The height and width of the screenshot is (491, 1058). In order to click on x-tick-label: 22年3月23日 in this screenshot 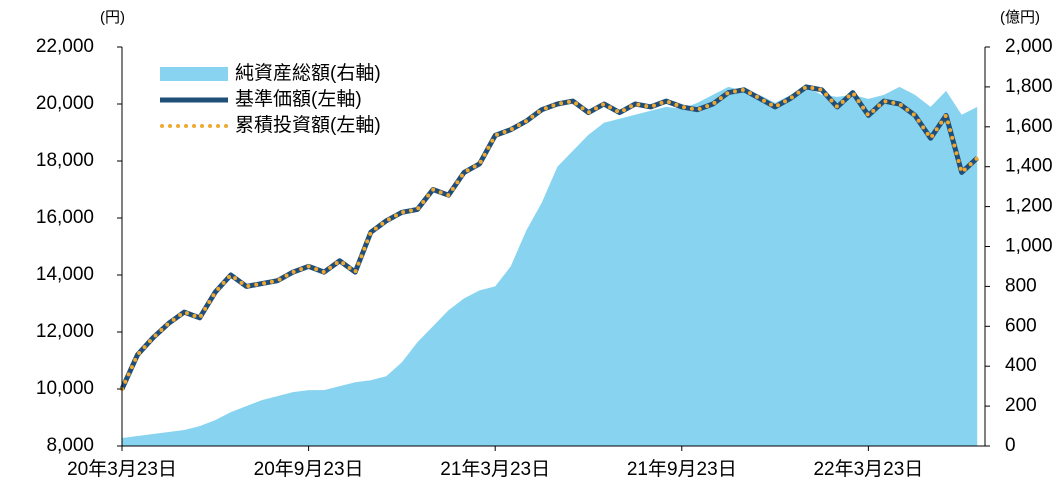, I will do `click(868, 469)`.